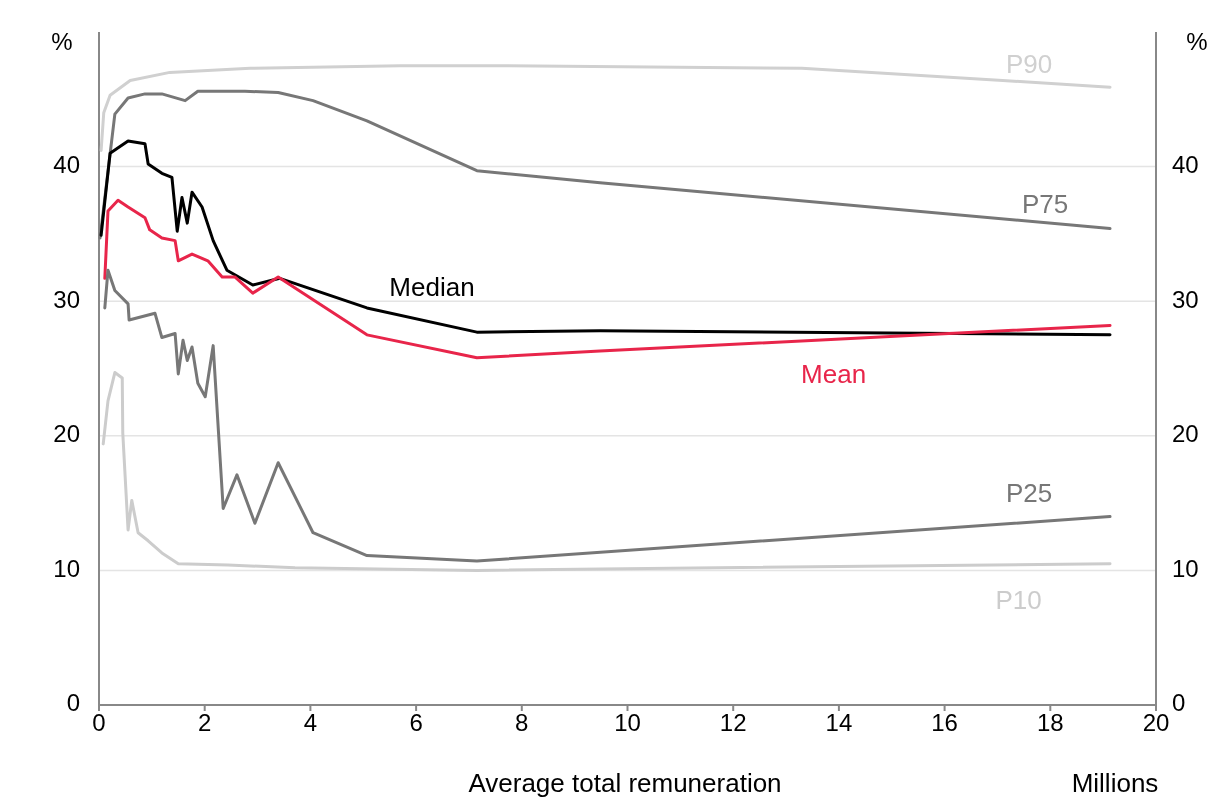  I want to click on x-tick-label: 12, so click(733, 722).